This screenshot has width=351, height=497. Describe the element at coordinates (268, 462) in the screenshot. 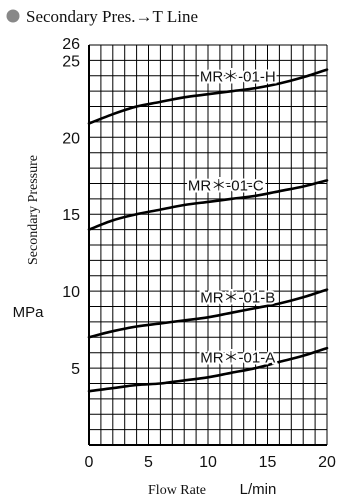

I see `x-tick-label: 15` at that location.